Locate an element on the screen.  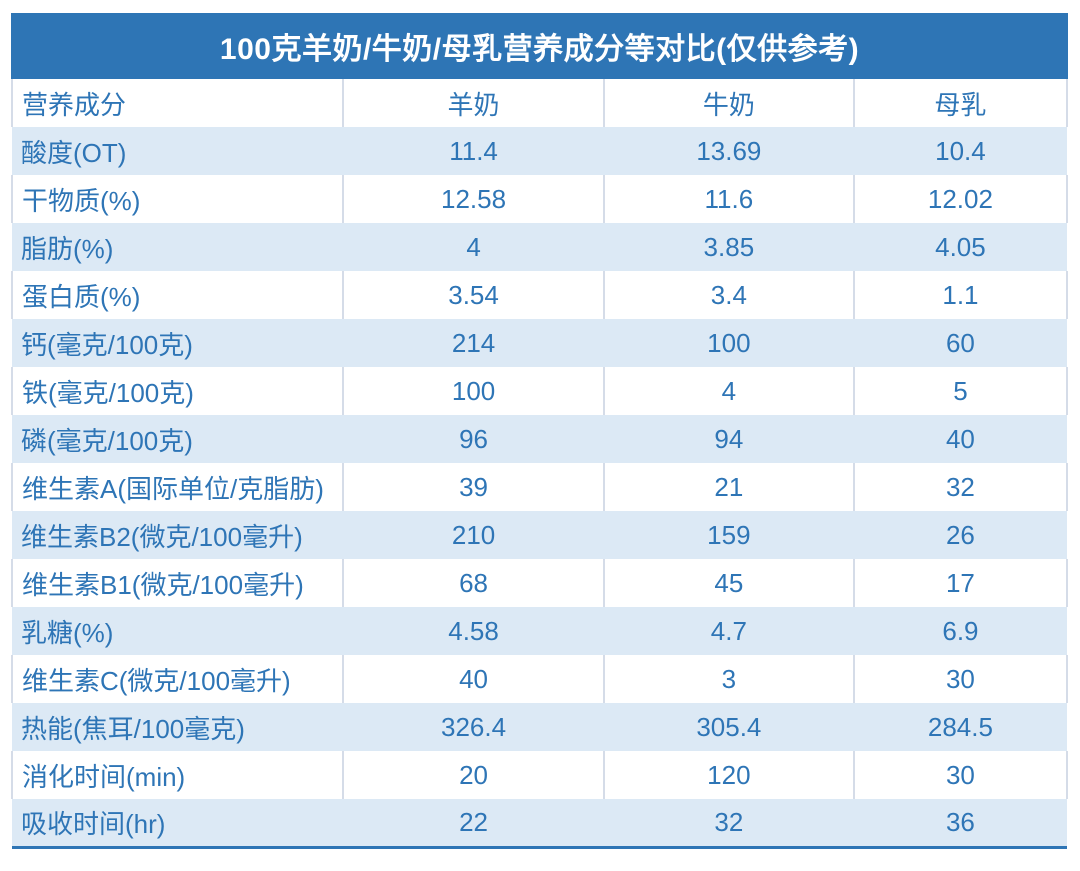
row-label-cell: 热能(焦耳/100毫克) is located at coordinates (178, 727).